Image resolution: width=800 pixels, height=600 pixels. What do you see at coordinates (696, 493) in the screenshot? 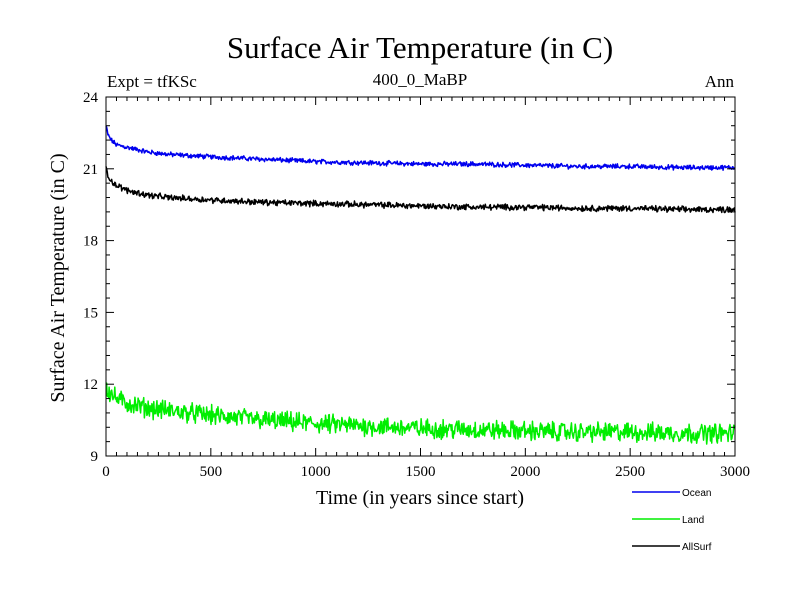
I see `legend-label-ocean: Ocean` at bounding box center [696, 493].